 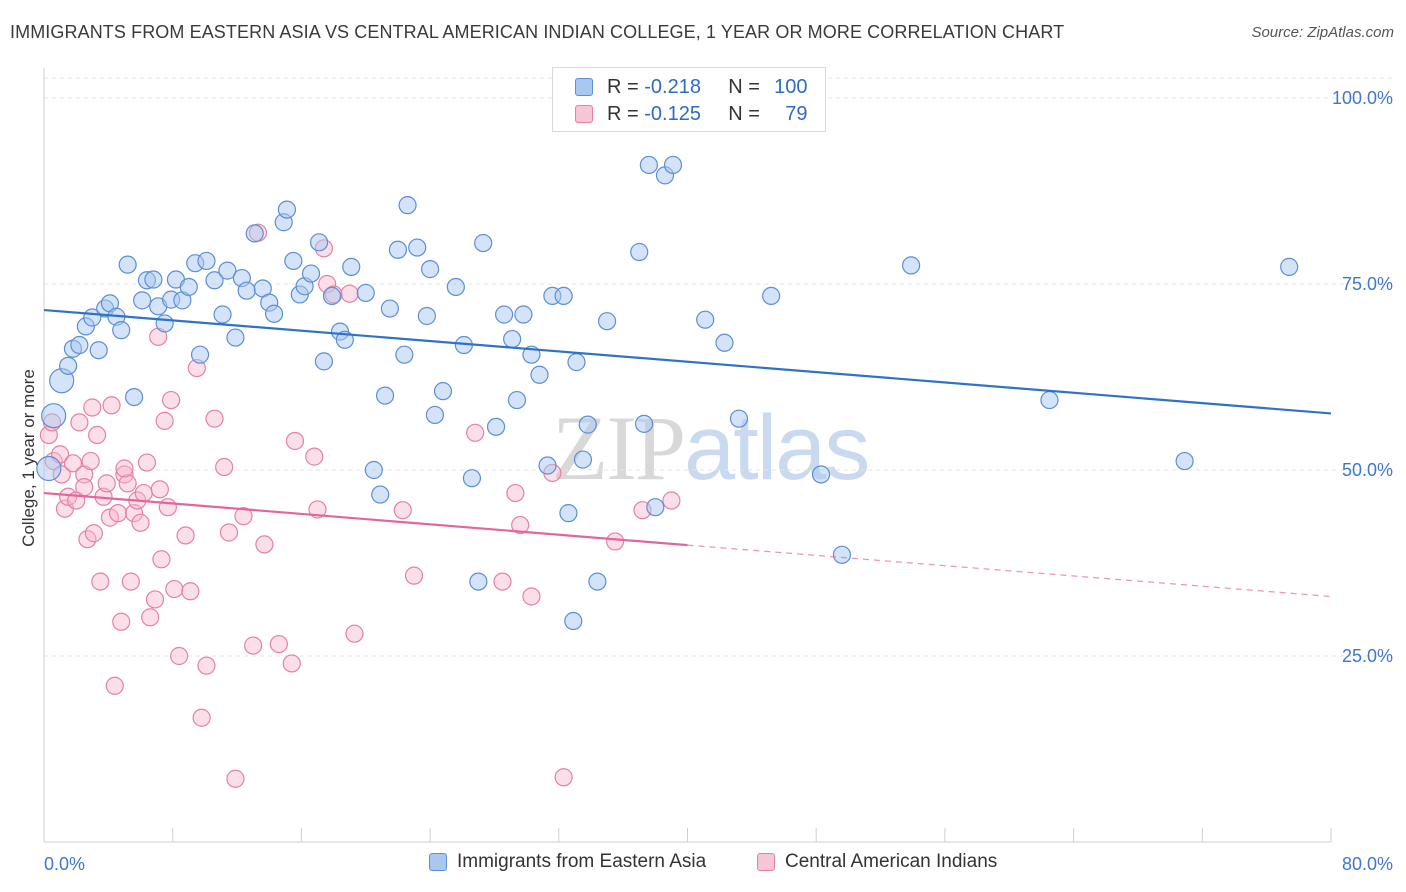 What do you see at coordinates (672, 86) in the screenshot?
I see `legend-r-value: -0.218` at bounding box center [672, 86].